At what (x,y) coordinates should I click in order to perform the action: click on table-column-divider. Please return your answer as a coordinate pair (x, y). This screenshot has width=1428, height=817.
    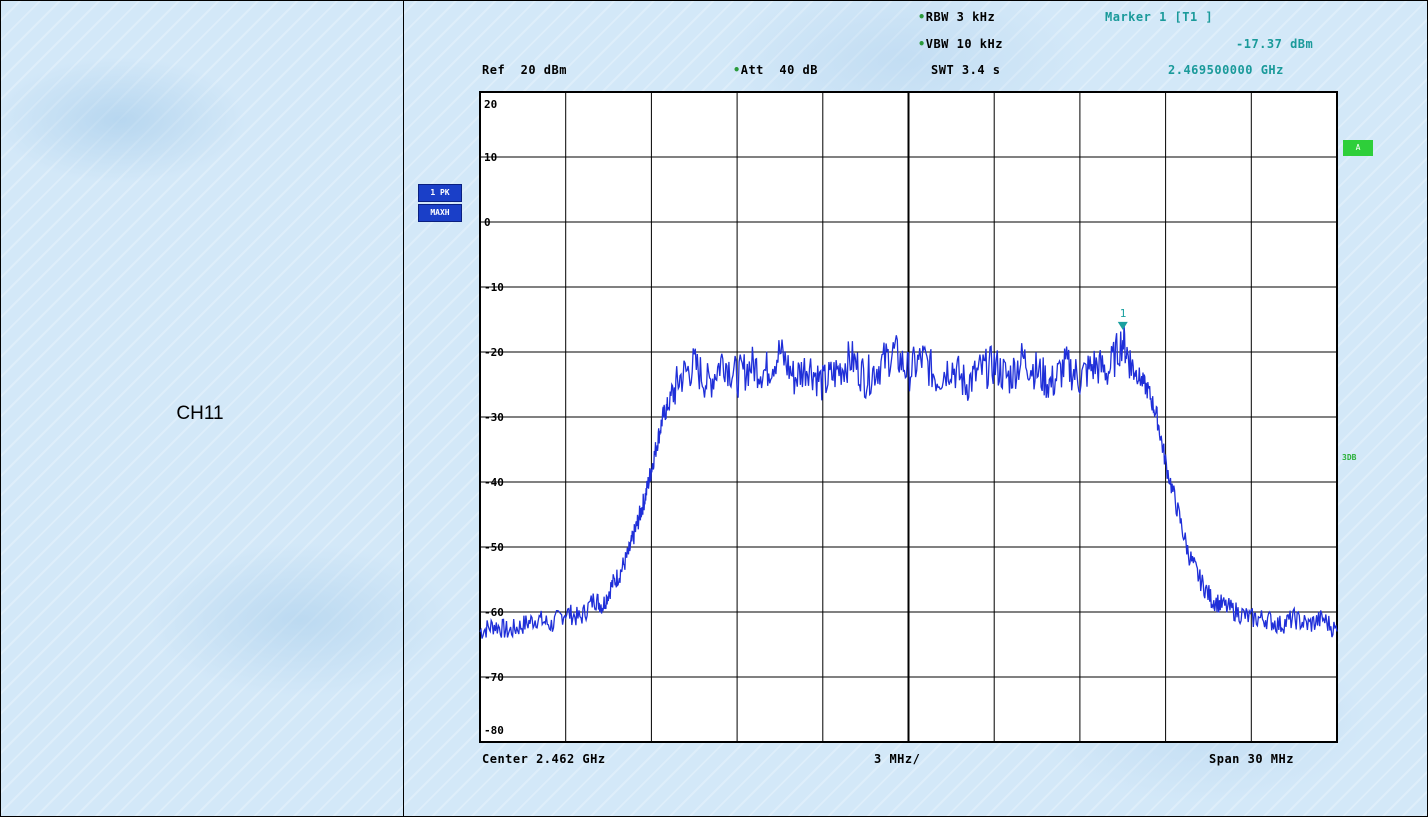
    Looking at the image, I should click on (403, 408).